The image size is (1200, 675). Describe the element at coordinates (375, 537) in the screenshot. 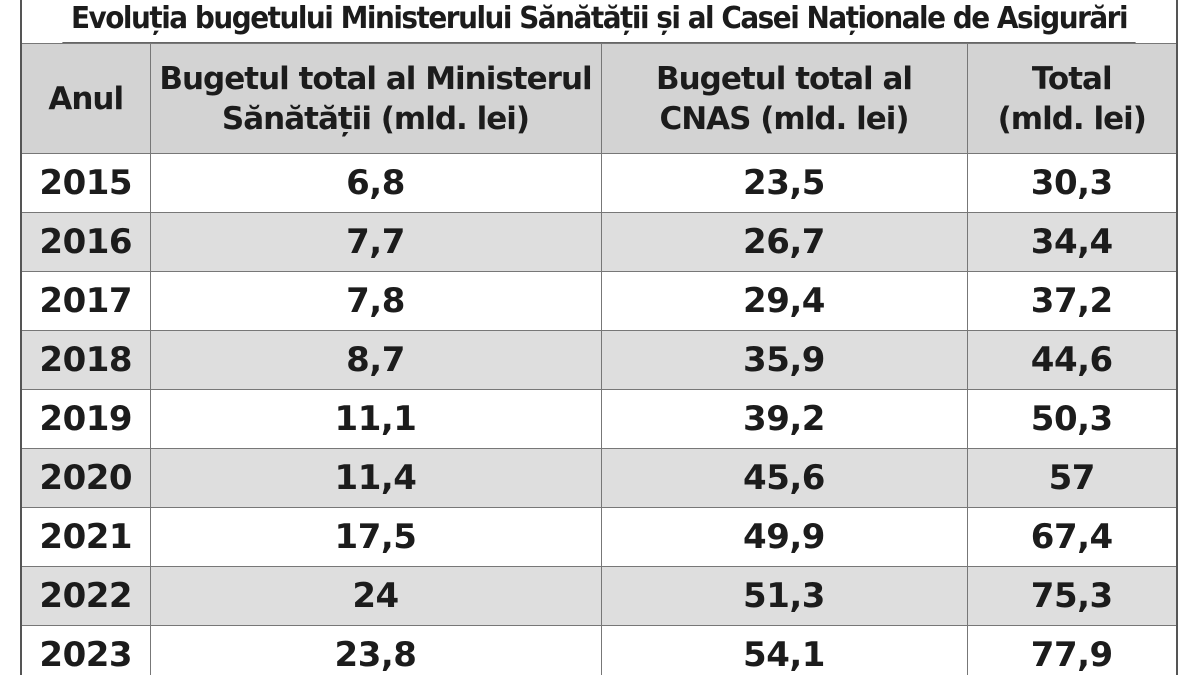

I see `cell-ministry: 17,5` at that location.